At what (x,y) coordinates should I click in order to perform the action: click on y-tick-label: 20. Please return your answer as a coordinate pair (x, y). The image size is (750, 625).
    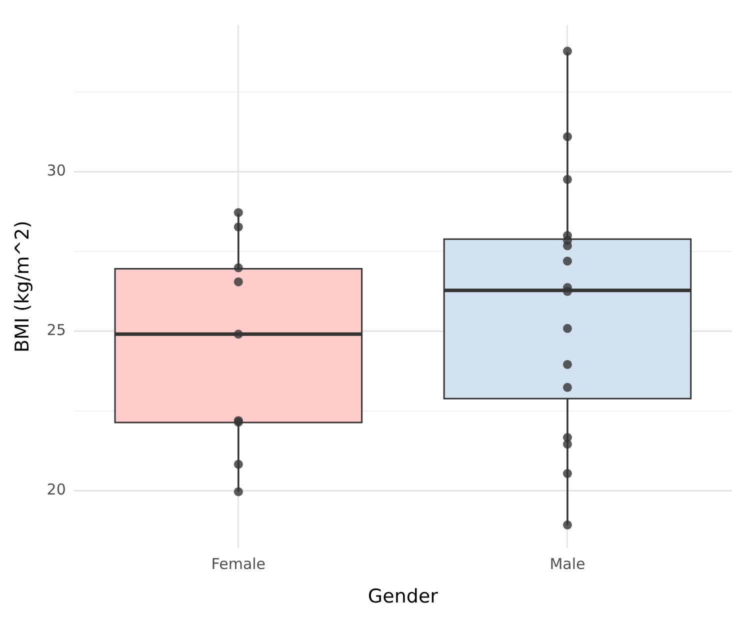
    Looking at the image, I should click on (56, 489).